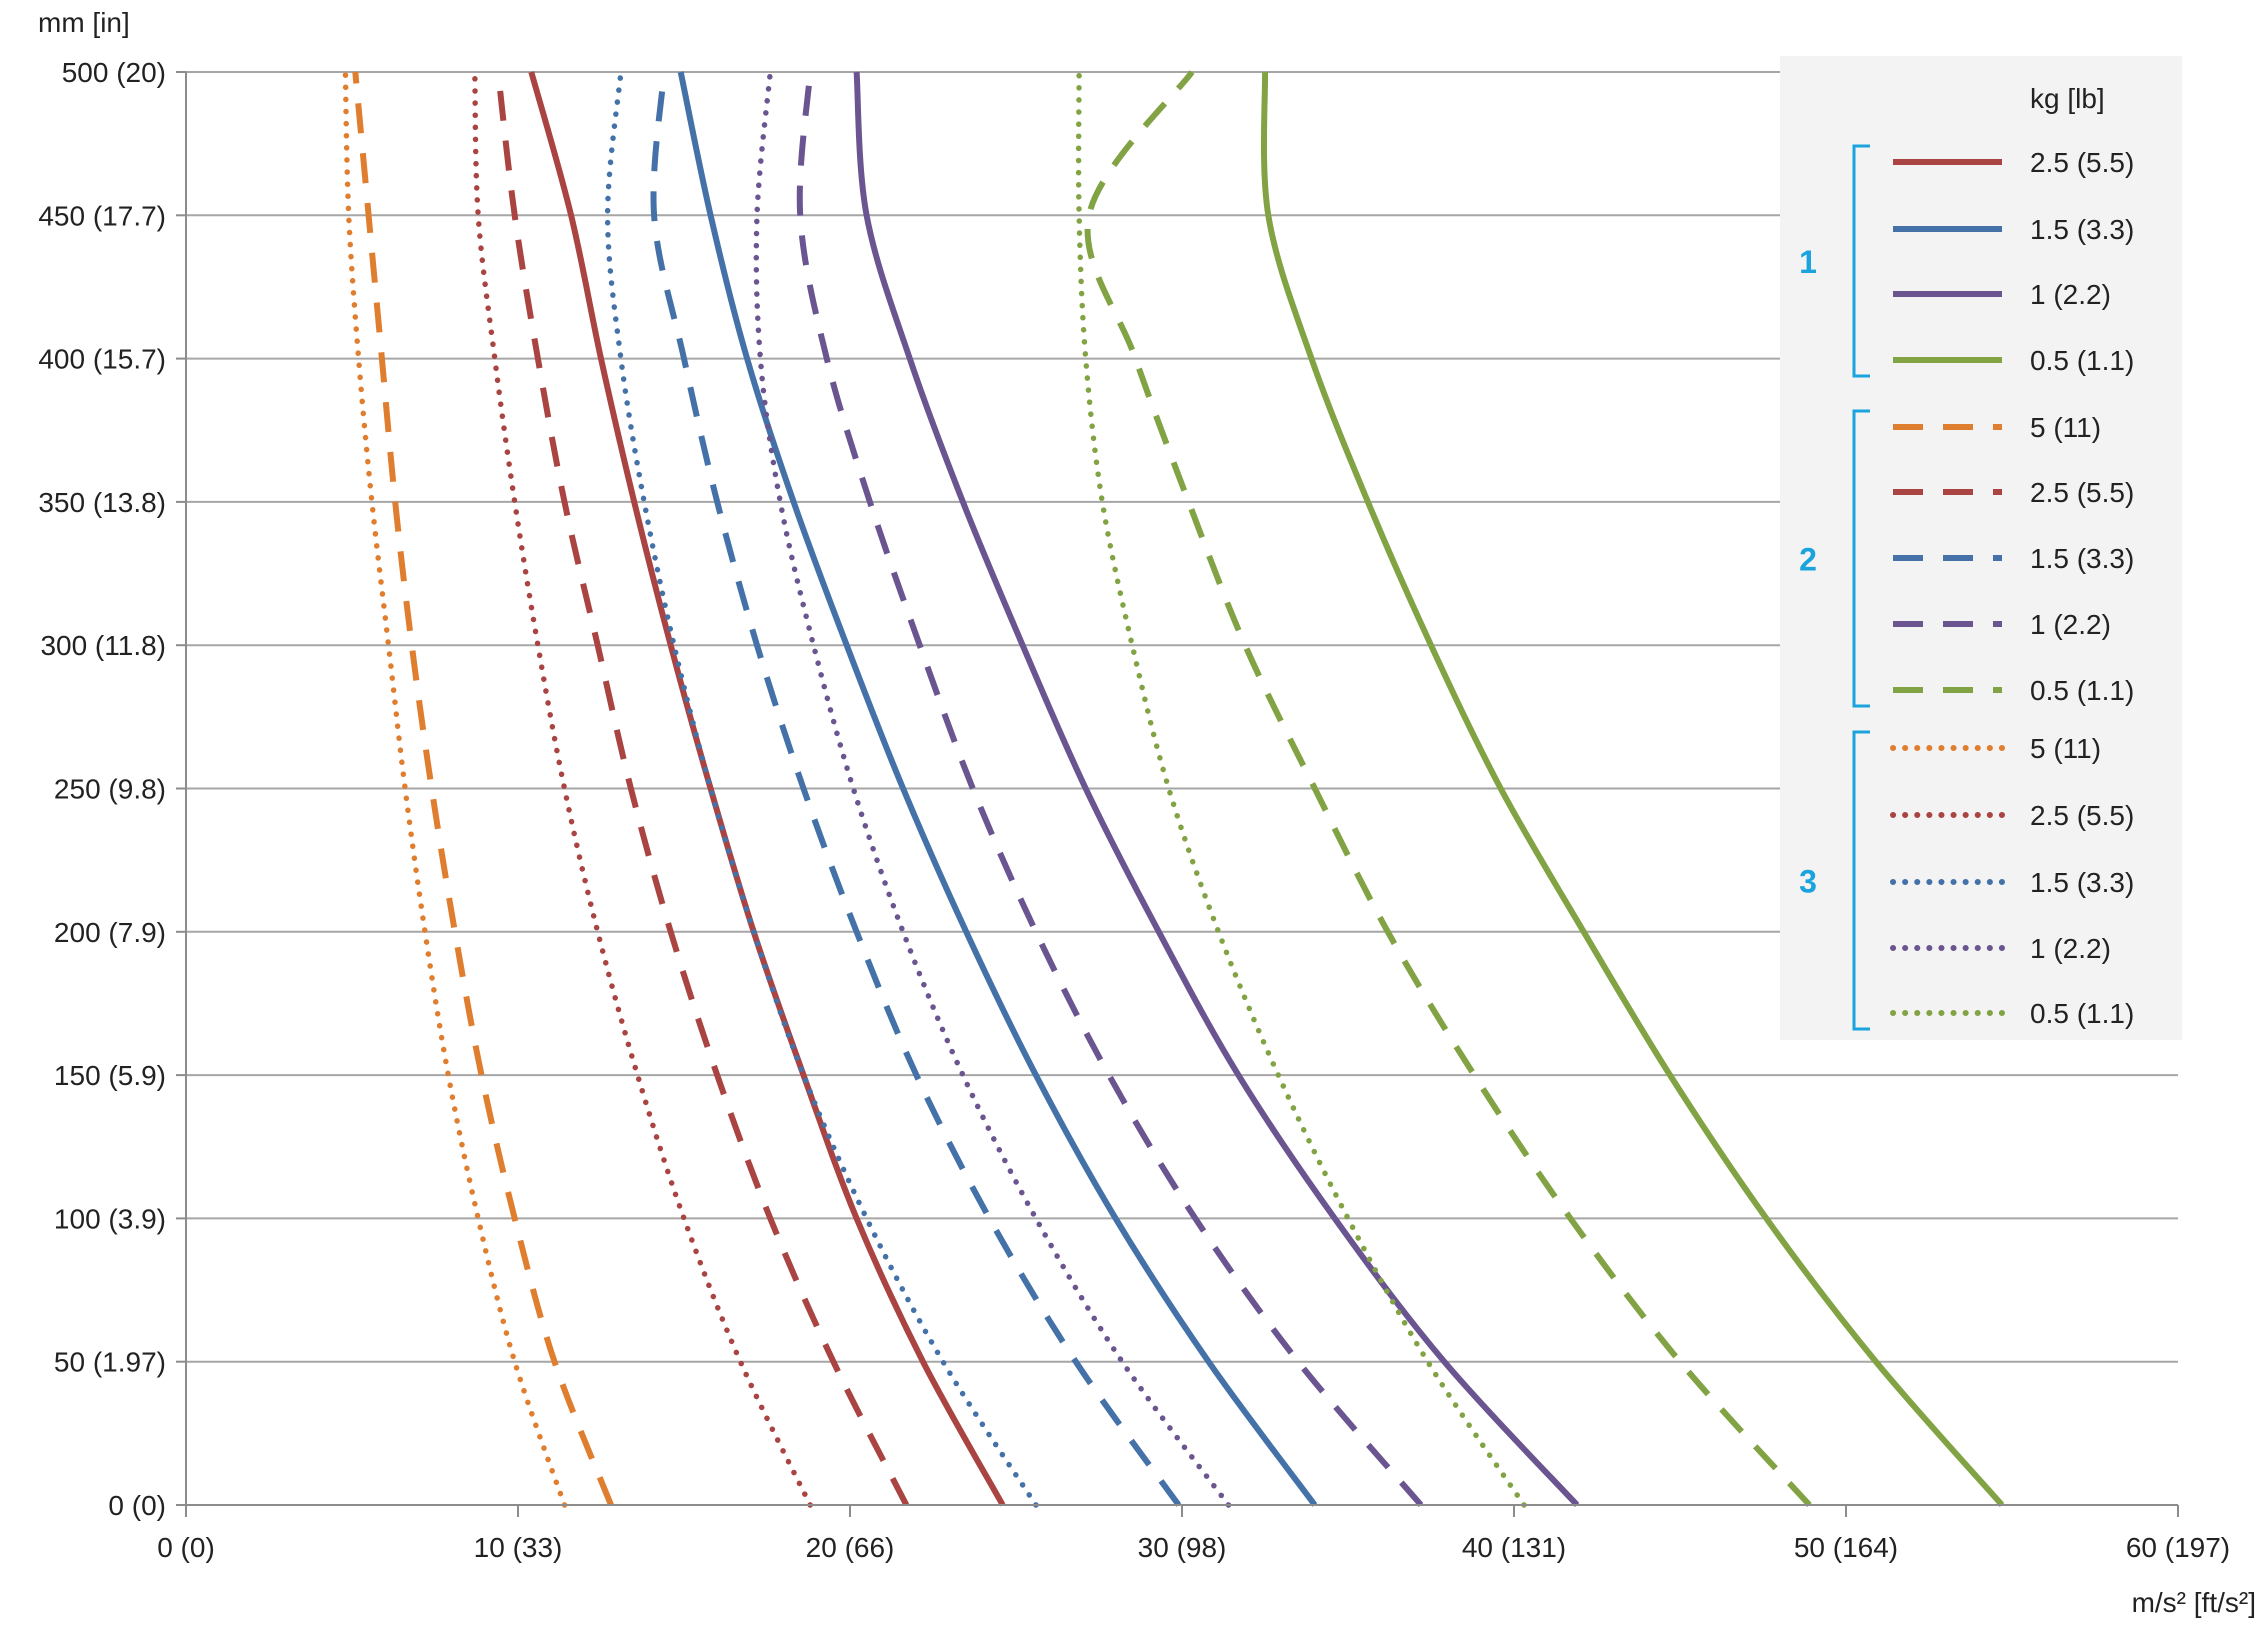  I want to click on legend-entry-3-0: 5 (11), so click(2065, 748).